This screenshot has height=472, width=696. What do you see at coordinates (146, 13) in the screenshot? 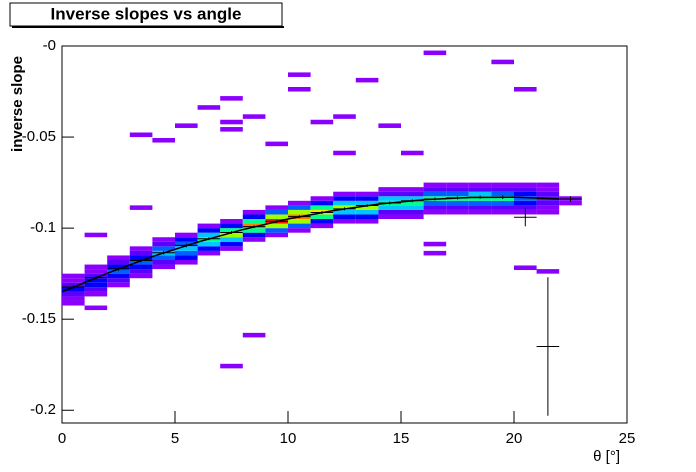
I see `chart-title: Inverse slopes vs angle` at bounding box center [146, 13].